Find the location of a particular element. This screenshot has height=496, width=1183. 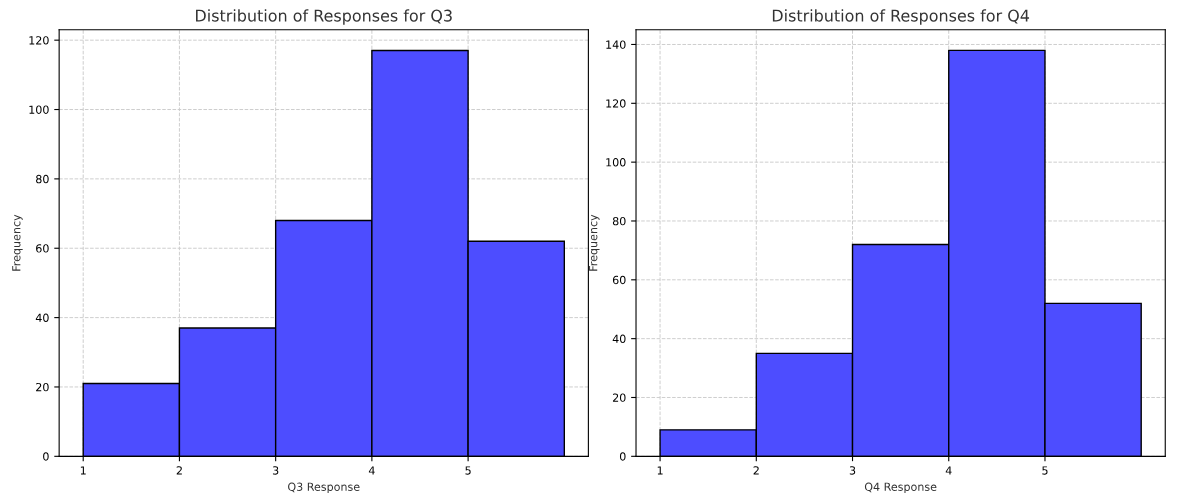

x-axis-title: Q4 Response is located at coordinates (900, 488).